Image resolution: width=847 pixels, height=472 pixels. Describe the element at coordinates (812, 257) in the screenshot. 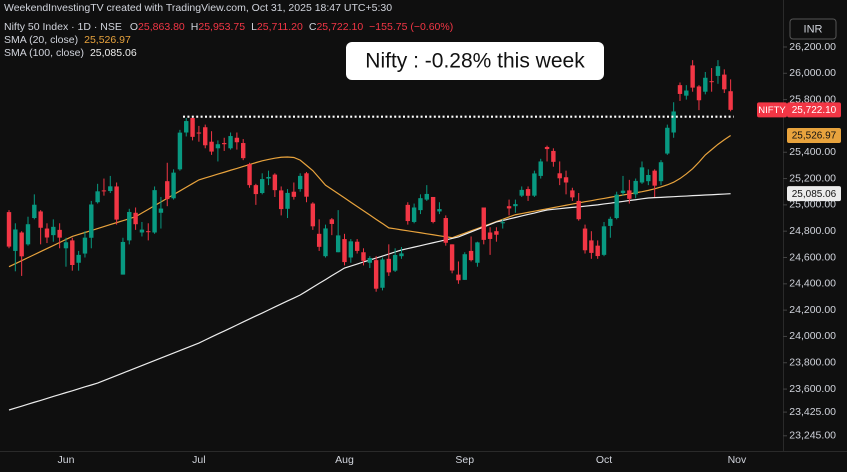

I see `y-tick-label: 24,600.00` at that location.